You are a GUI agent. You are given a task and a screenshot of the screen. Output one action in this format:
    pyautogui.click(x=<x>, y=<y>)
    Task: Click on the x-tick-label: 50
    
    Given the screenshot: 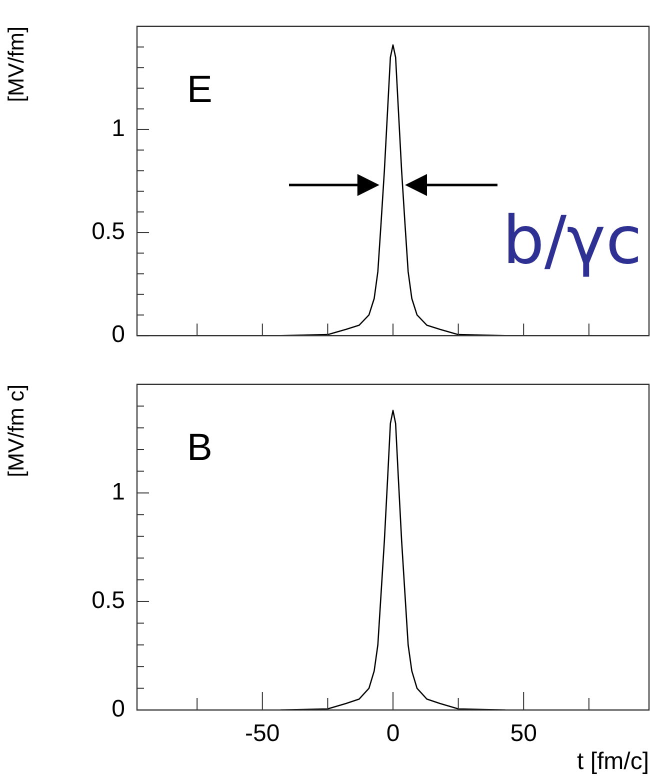 What is the action you would take?
    pyautogui.click(x=523, y=734)
    